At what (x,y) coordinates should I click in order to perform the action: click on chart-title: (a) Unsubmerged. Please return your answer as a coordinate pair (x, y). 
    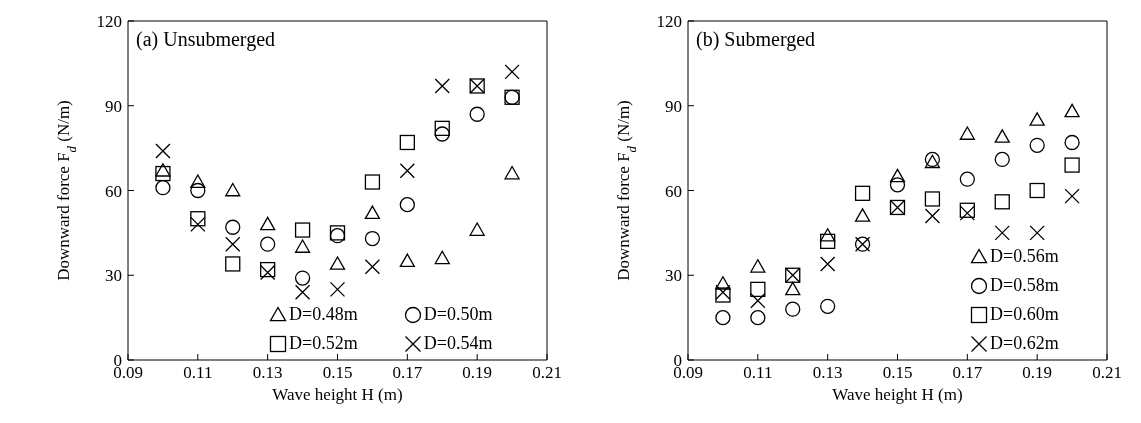
    Looking at the image, I should click on (206, 39).